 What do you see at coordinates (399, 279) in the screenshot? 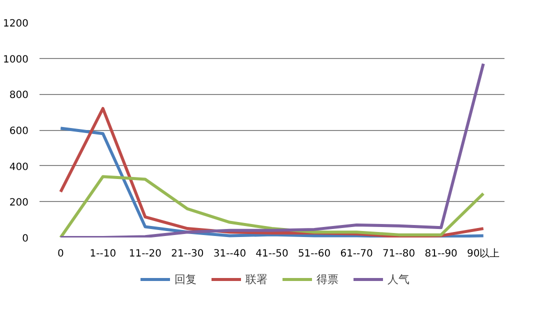
I see `legend-label: 人气` at bounding box center [399, 279].